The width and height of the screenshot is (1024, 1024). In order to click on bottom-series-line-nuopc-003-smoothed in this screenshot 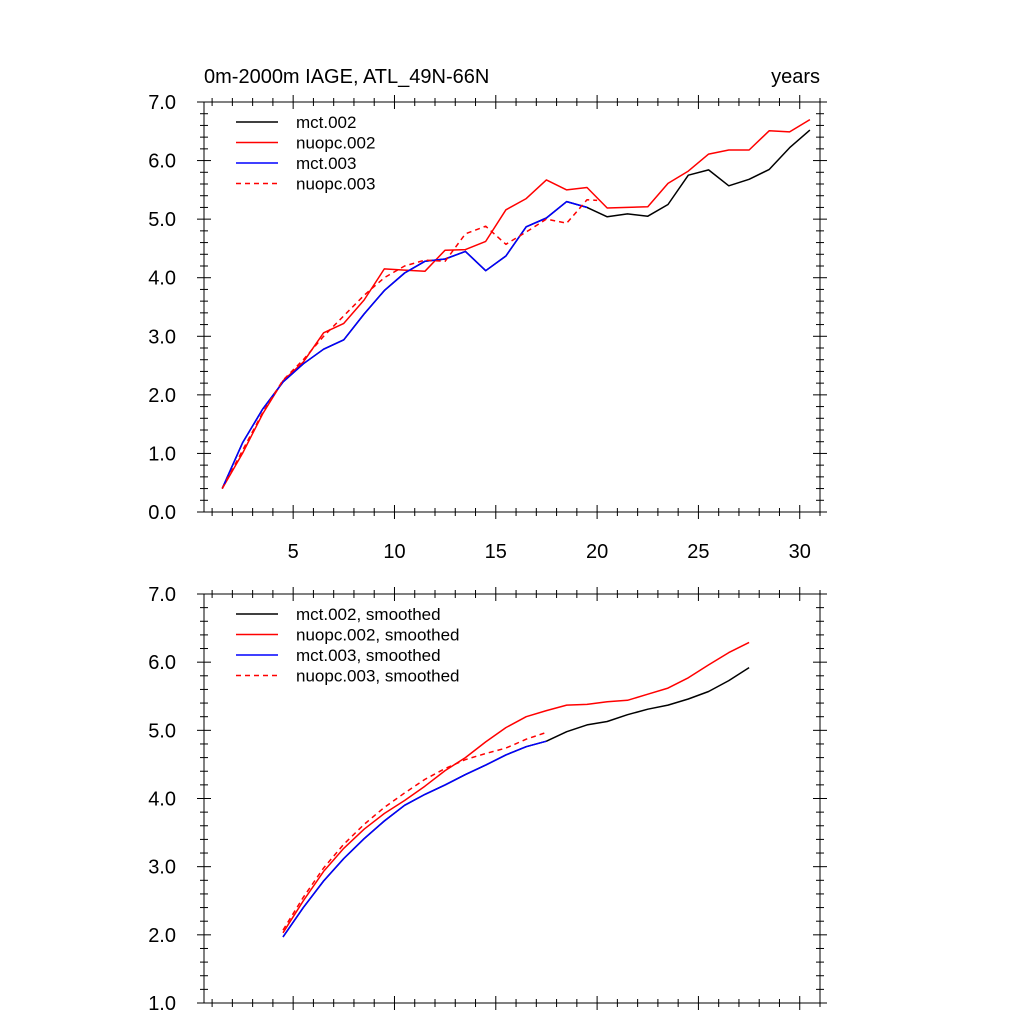, I will do `click(414, 831)`.